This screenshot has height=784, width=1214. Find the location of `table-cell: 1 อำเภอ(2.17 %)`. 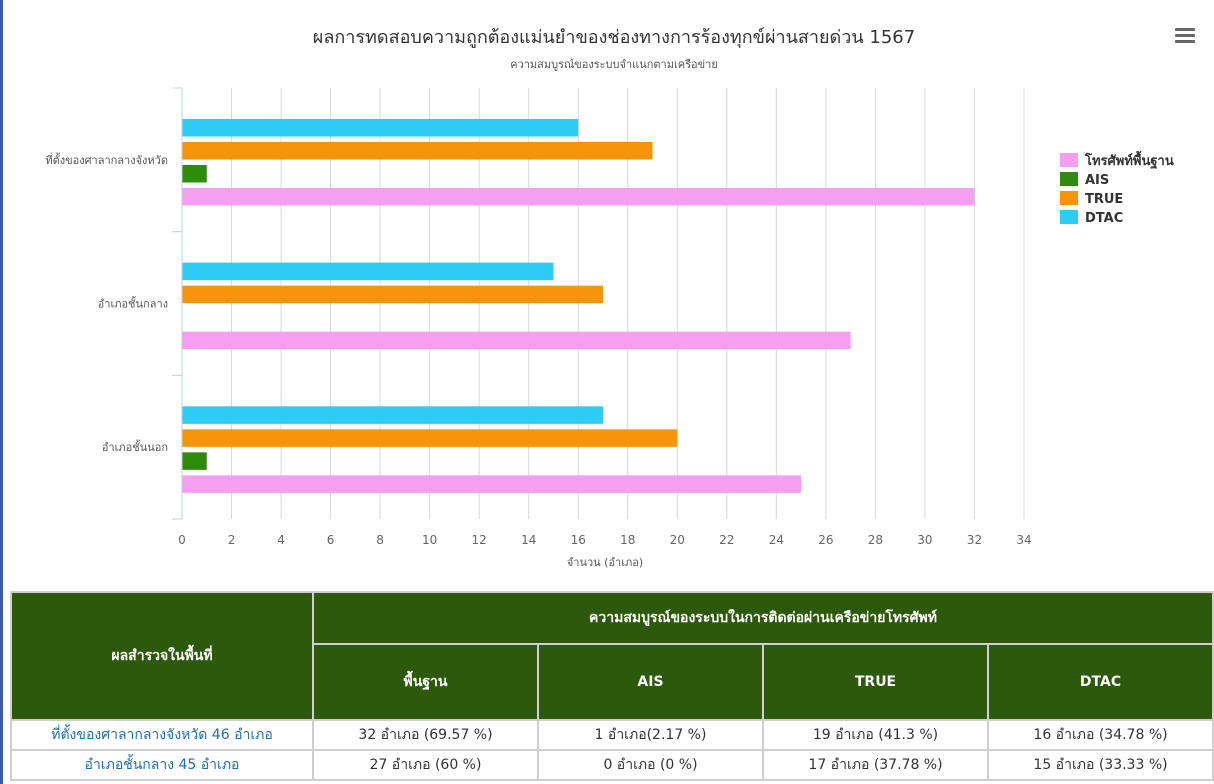

table-cell: 1 อำเภอ(2.17 %) is located at coordinates (650, 735).